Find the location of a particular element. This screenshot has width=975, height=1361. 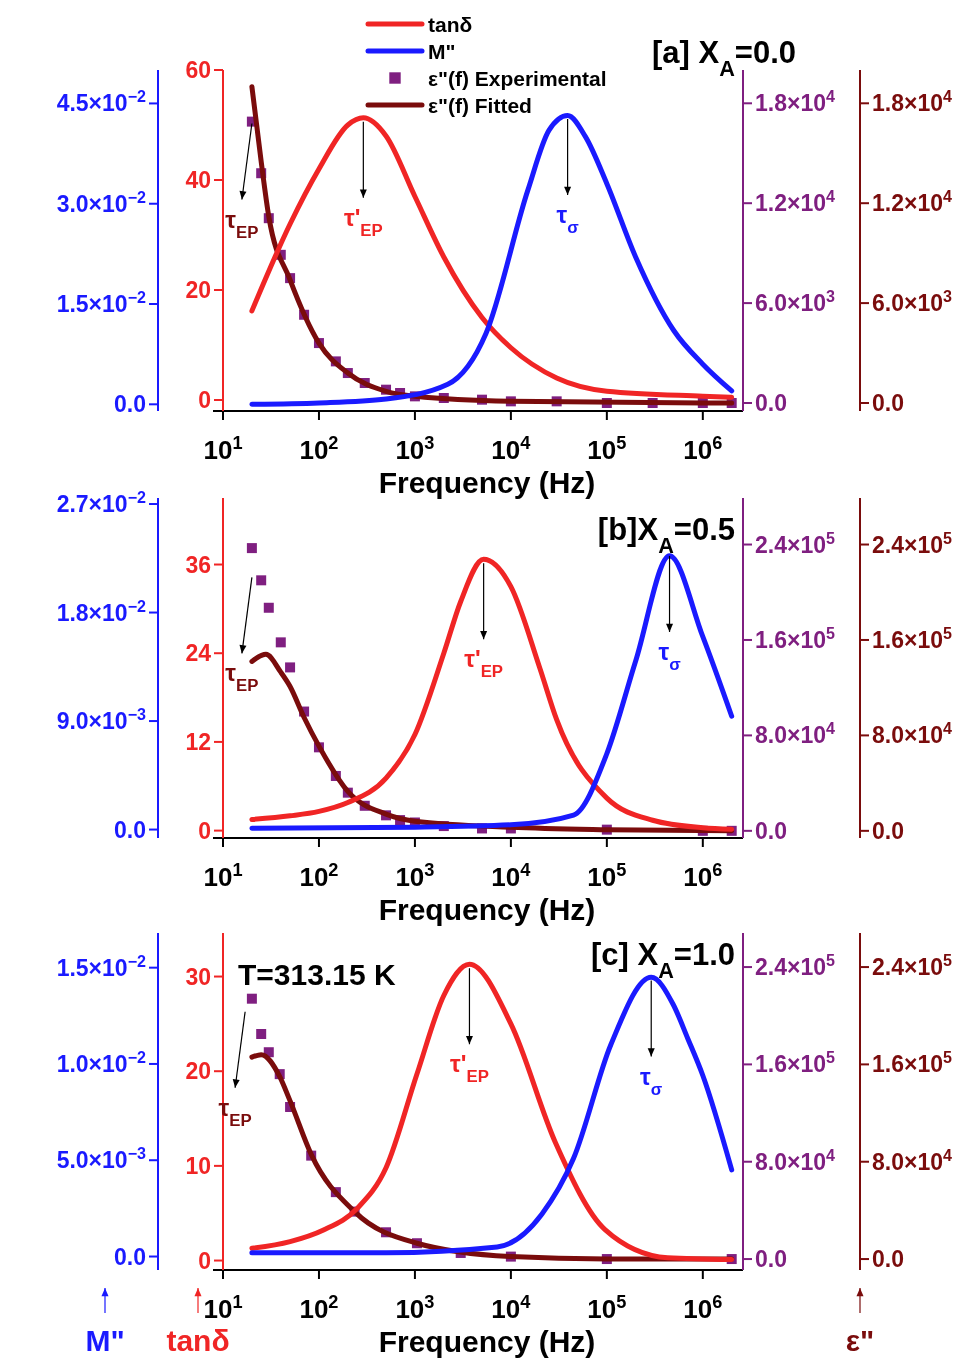

y-tick-label: 36 is located at coordinates (198, 564).